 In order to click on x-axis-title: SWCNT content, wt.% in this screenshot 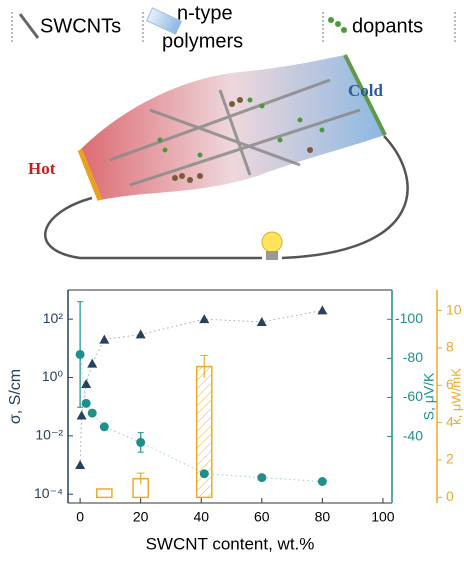, I will do `click(230, 543)`.